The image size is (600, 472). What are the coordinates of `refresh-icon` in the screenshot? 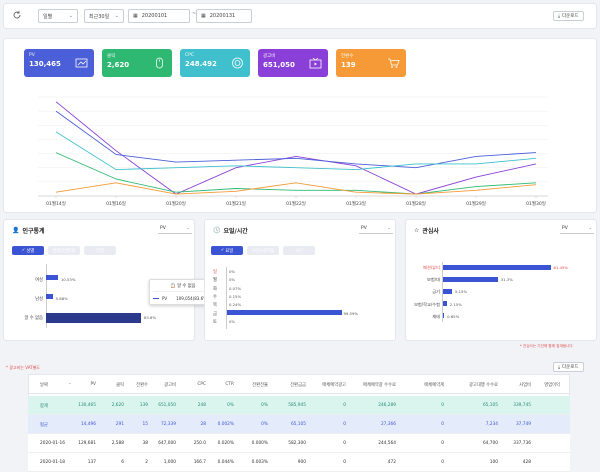 It's located at (17, 16).